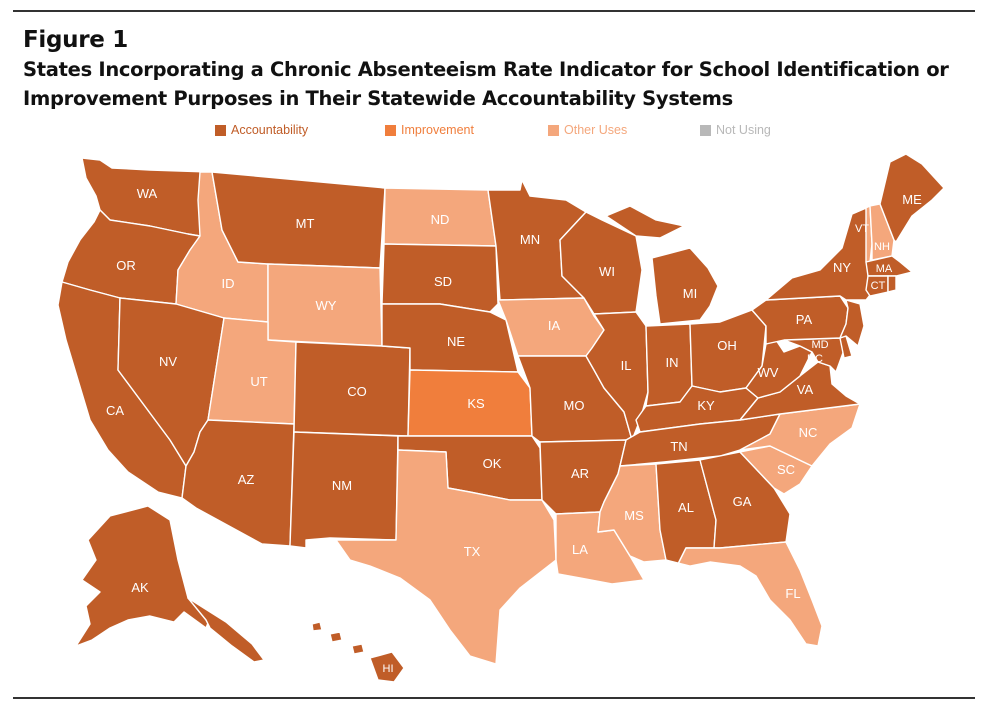  Describe the element at coordinates (390, 130) in the screenshot. I see `legend-swatch-improvement` at that location.